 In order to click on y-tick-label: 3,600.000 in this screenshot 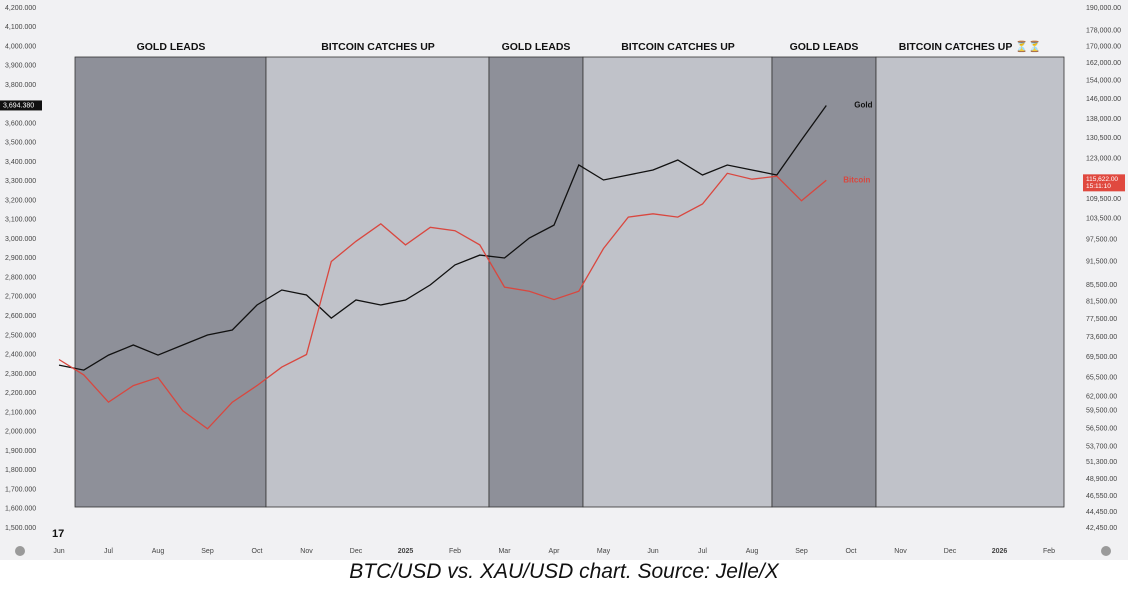, I will do `click(20, 123)`.